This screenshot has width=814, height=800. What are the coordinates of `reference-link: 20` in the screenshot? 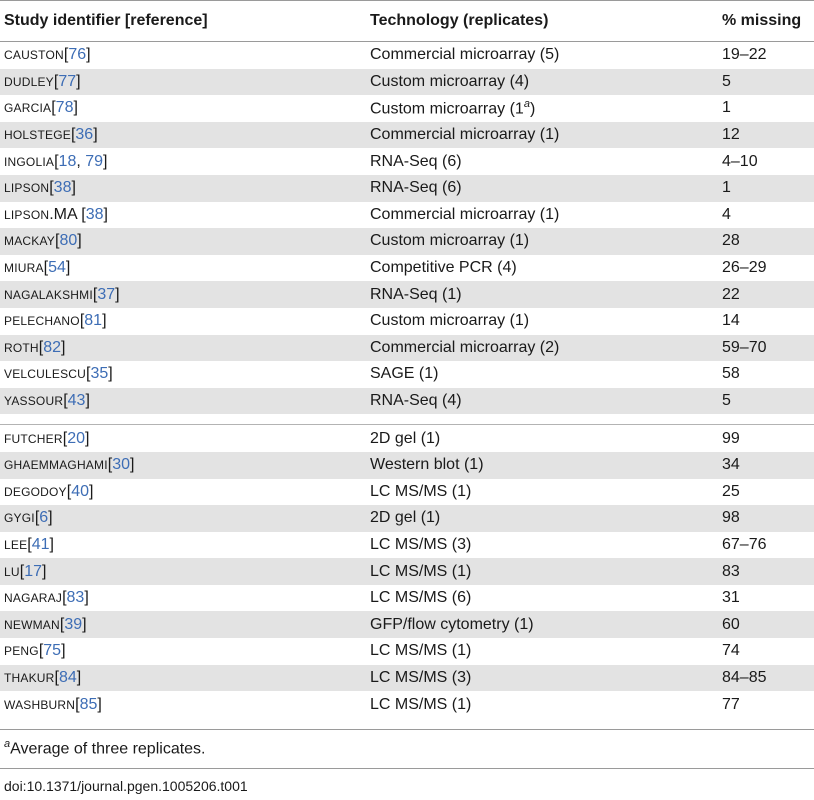 It's located at (76, 438).